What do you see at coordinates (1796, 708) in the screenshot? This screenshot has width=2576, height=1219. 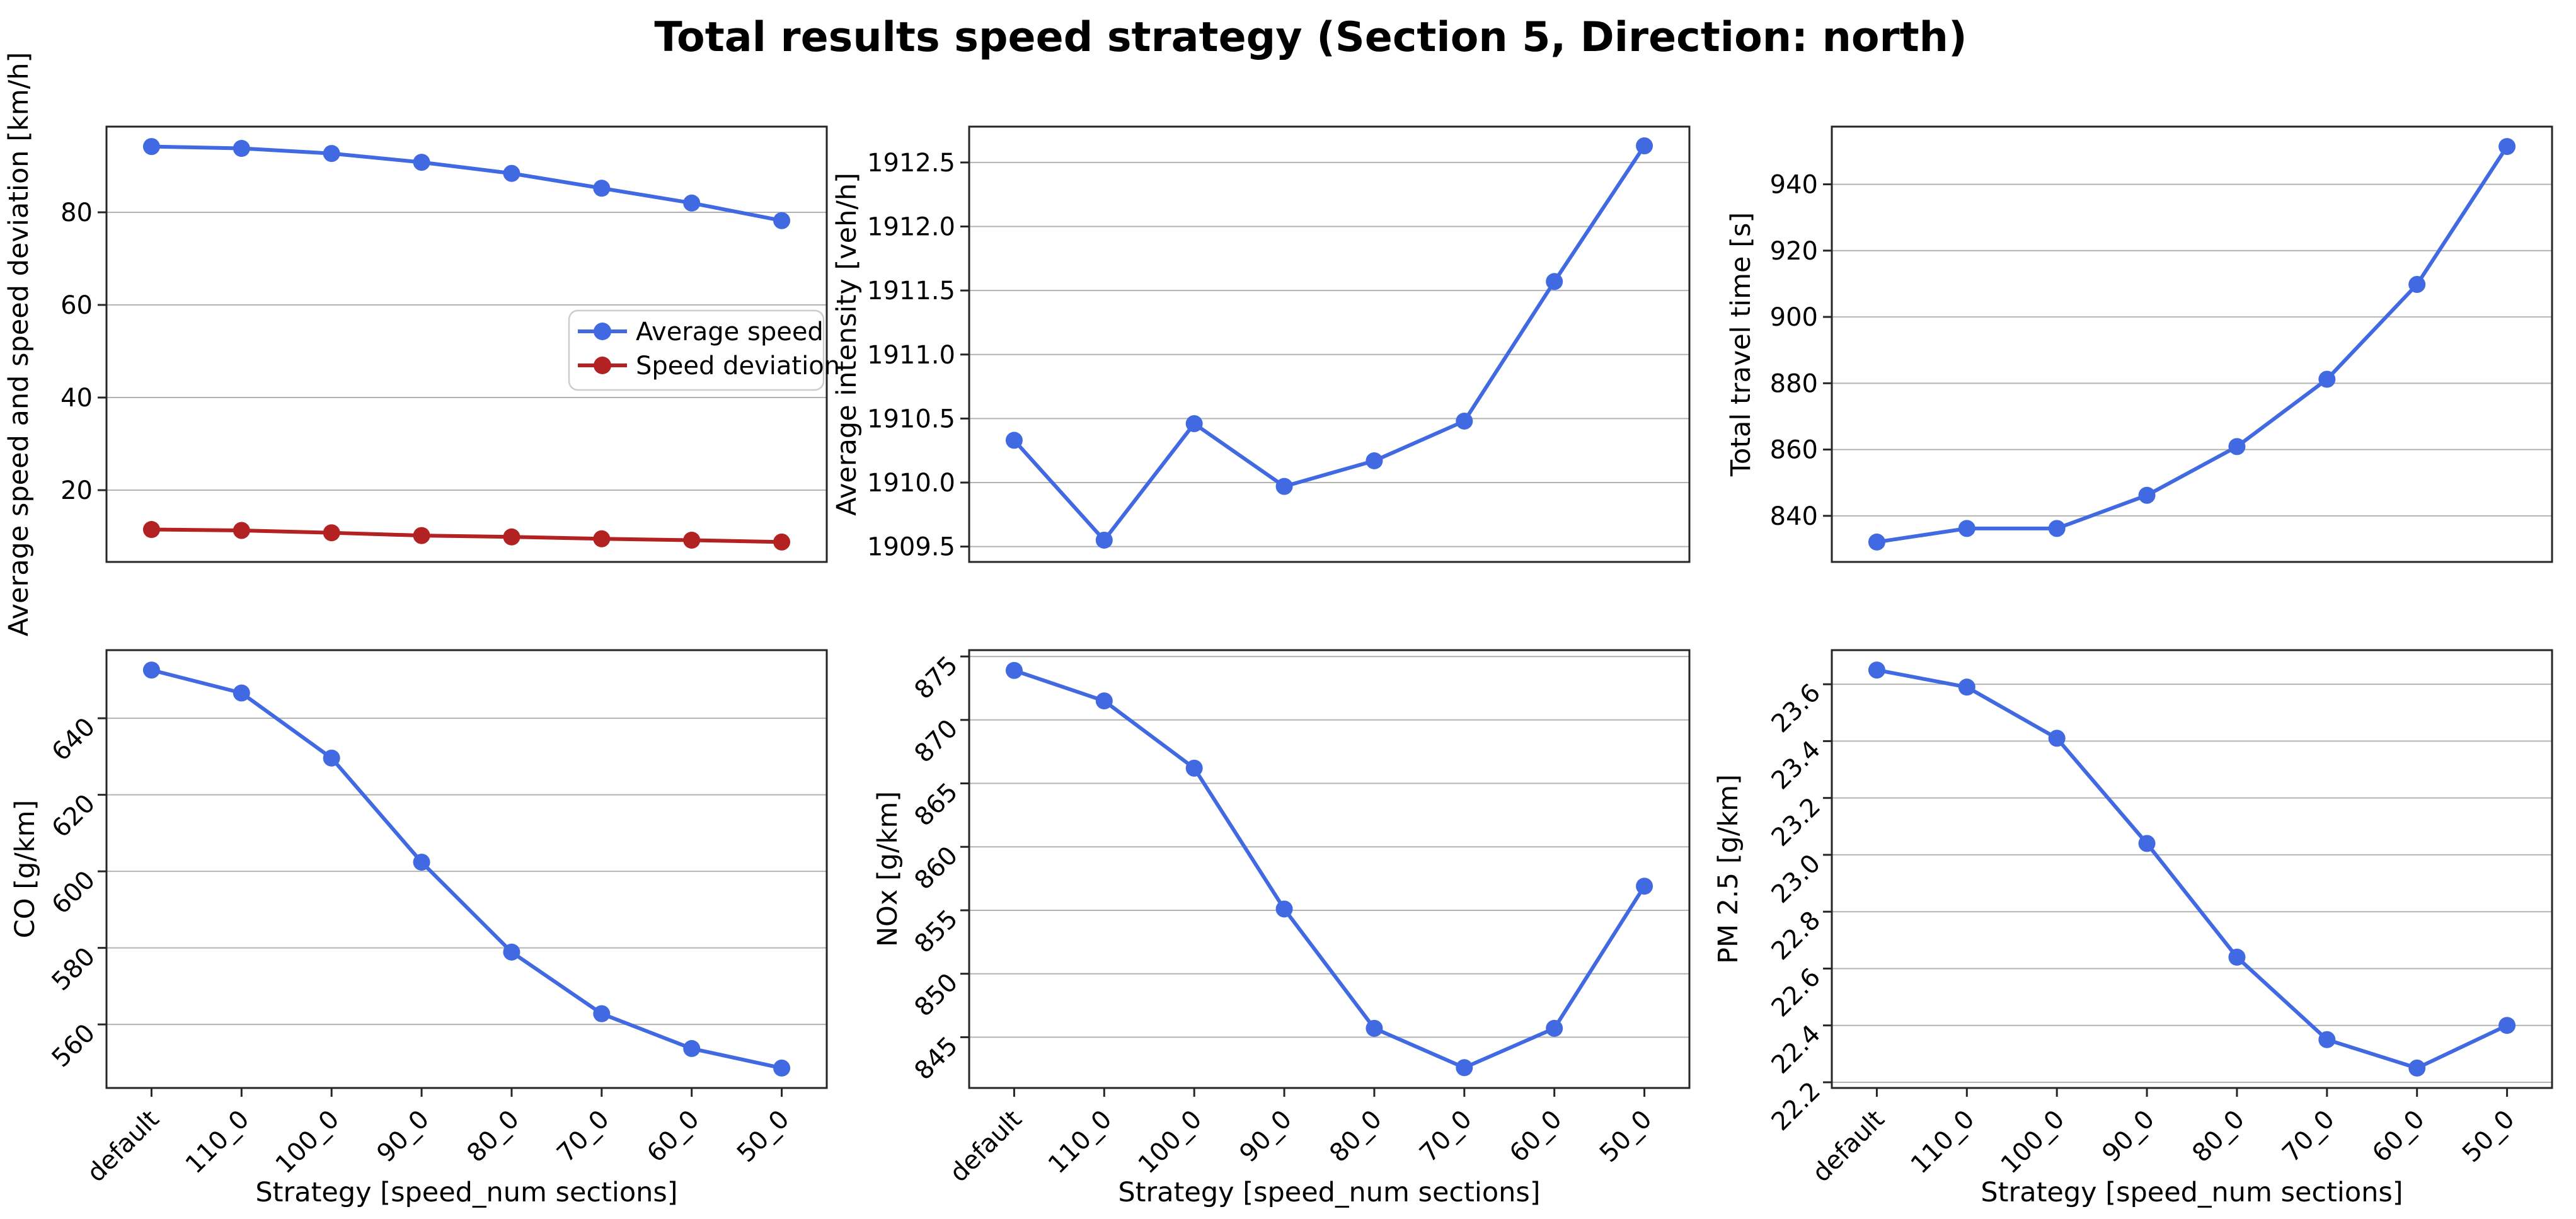 I see `y-tick-label: 23.6` at bounding box center [1796, 708].